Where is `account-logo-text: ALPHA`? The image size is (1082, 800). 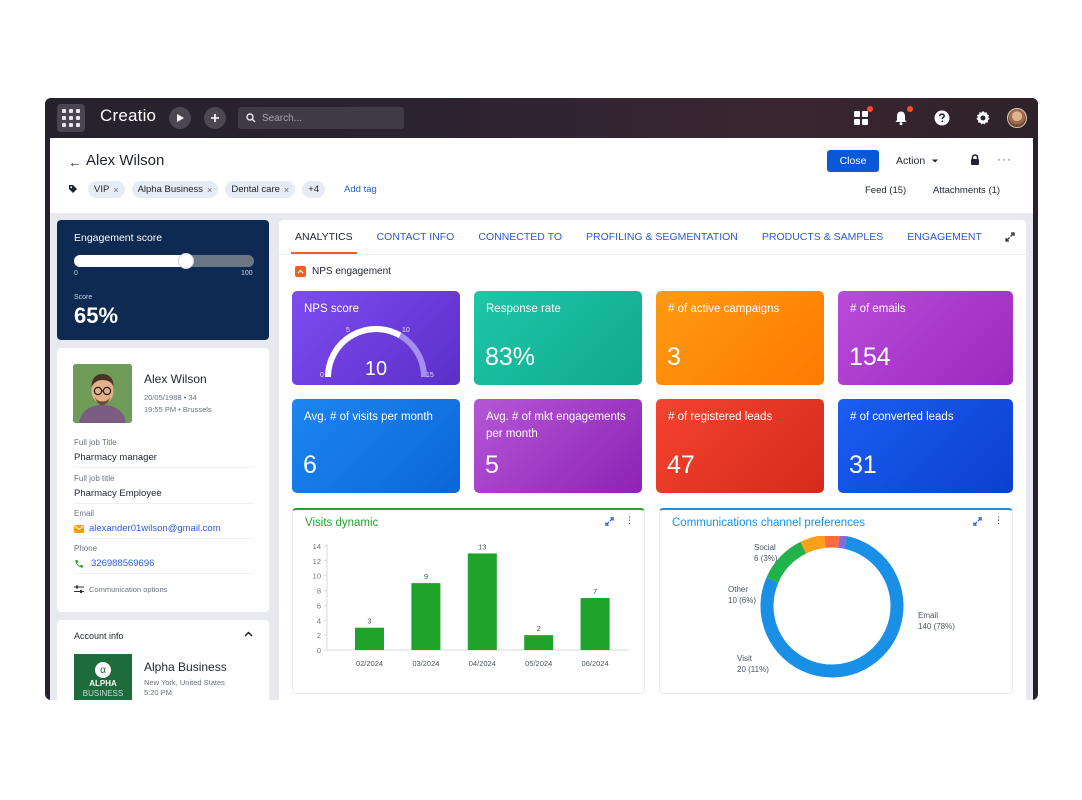
account-logo-text: ALPHA is located at coordinates (103, 683).